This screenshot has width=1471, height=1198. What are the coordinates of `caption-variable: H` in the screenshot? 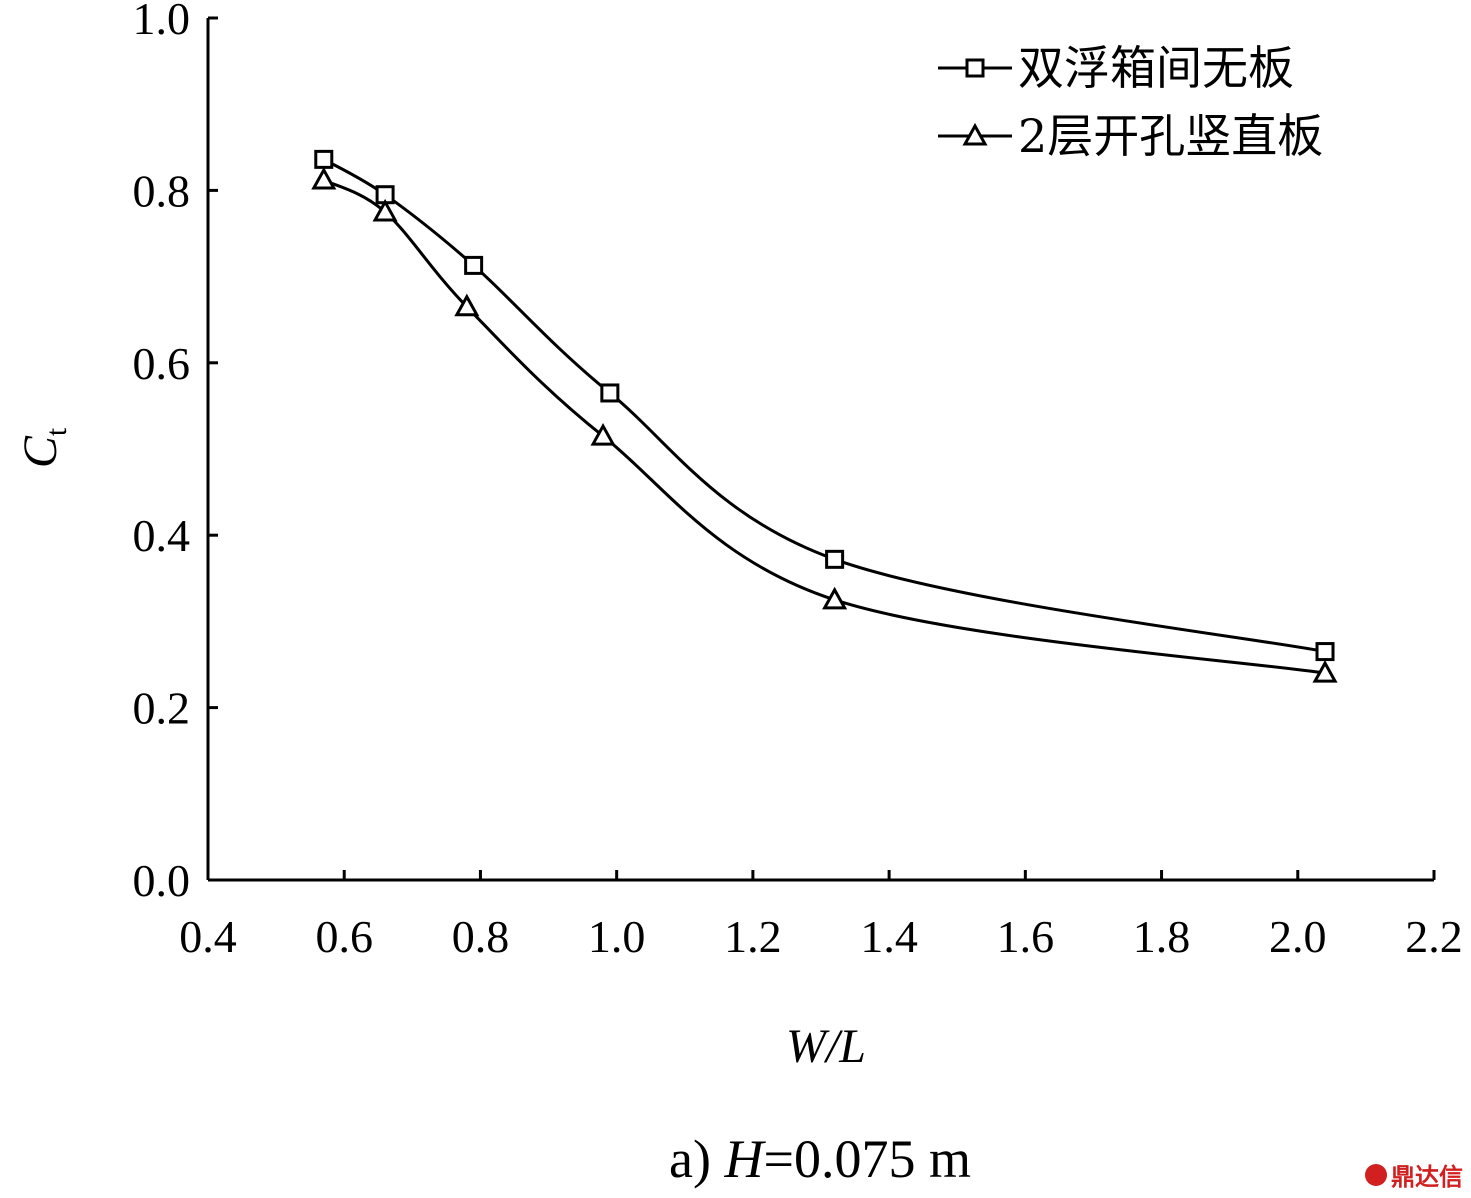 It's located at (744, 1159).